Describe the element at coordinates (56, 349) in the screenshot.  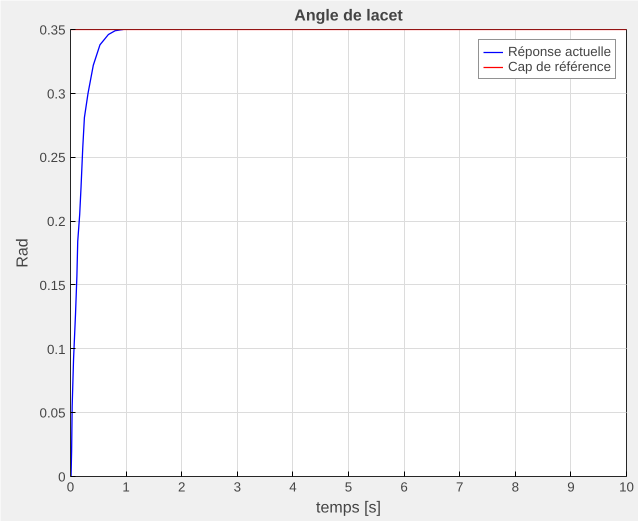
I see `y-tick-label: 0.1` at that location.